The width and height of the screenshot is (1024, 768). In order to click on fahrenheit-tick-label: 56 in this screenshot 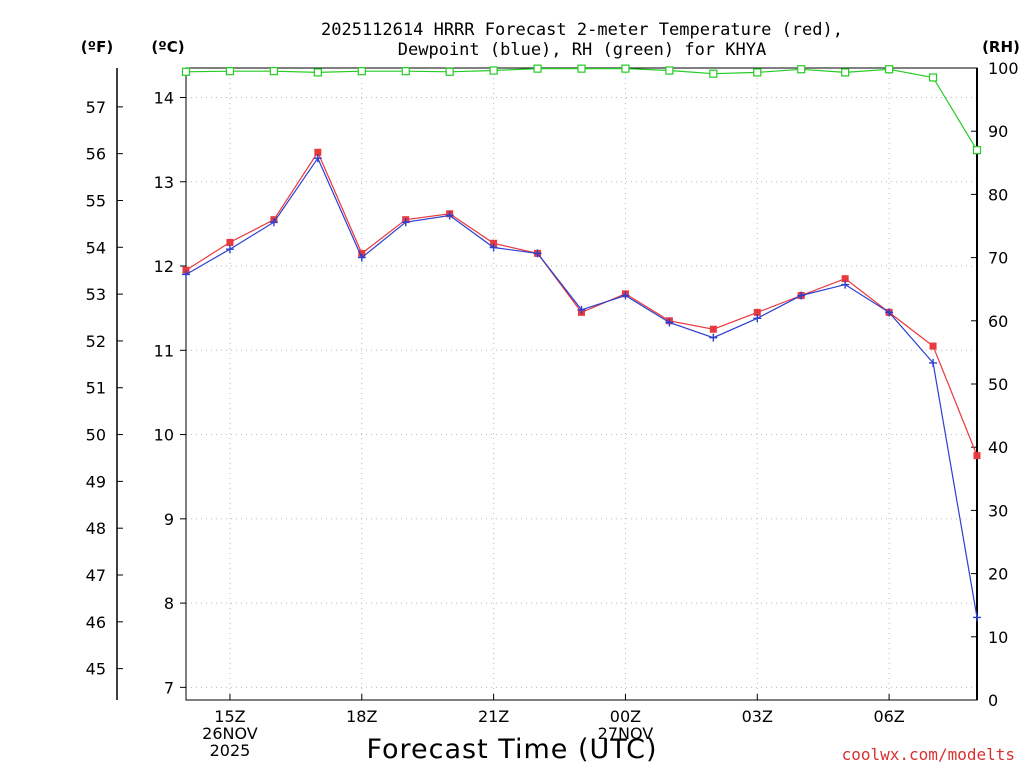, I will do `click(96, 154)`.